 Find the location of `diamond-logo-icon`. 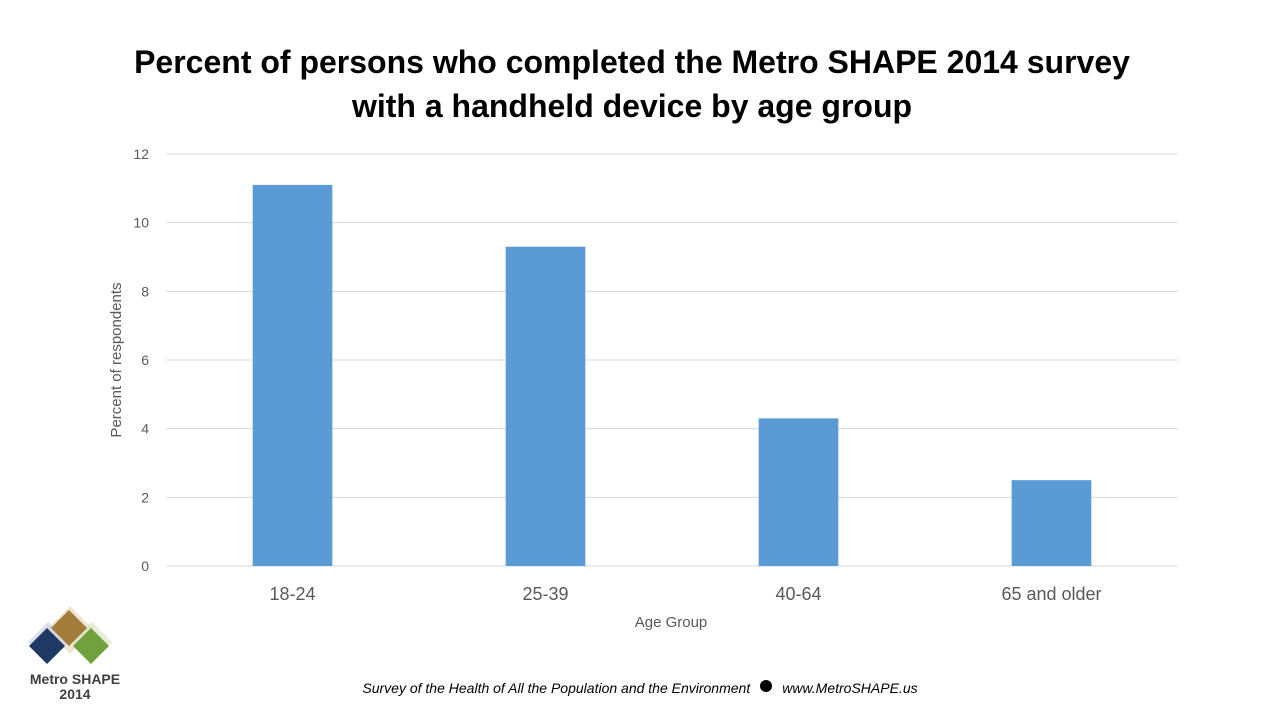

diamond-logo-icon is located at coordinates (70, 635).